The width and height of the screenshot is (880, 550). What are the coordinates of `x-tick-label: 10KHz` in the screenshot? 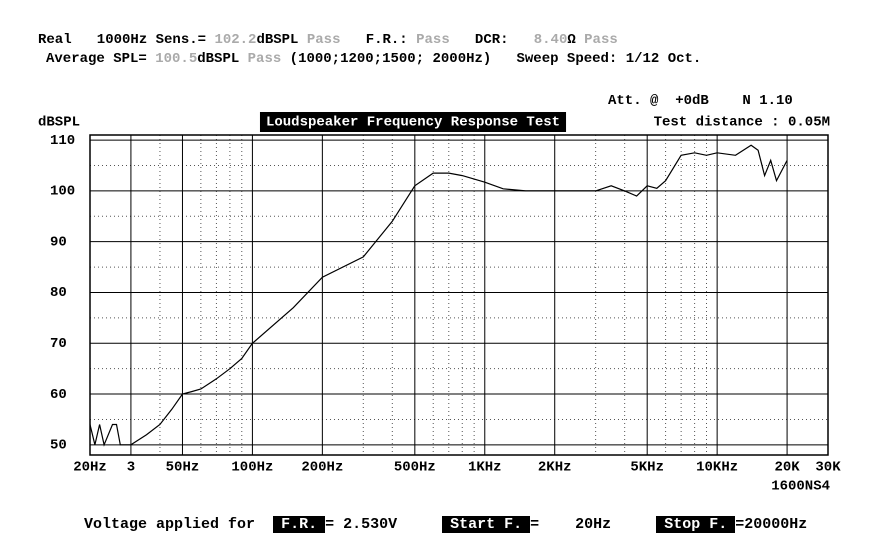 It's located at (717, 468).